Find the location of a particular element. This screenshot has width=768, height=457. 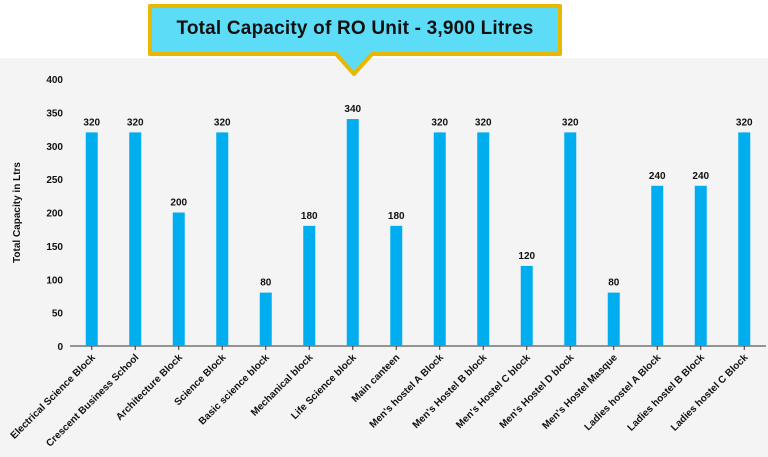

y-tick-label: 250 is located at coordinates (54, 180).